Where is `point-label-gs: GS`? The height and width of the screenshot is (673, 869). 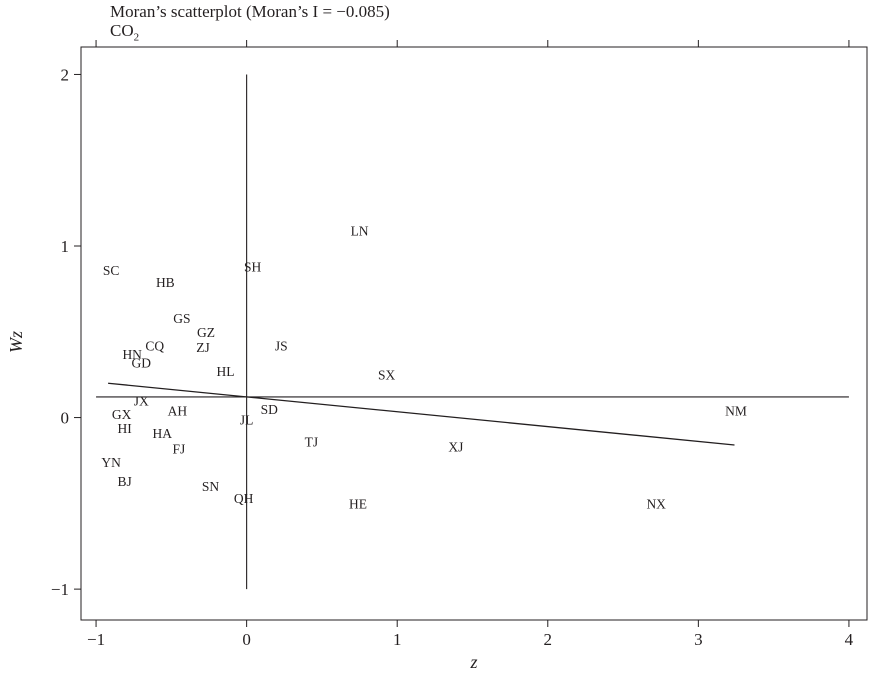 point-label-gs: GS is located at coordinates (181, 318).